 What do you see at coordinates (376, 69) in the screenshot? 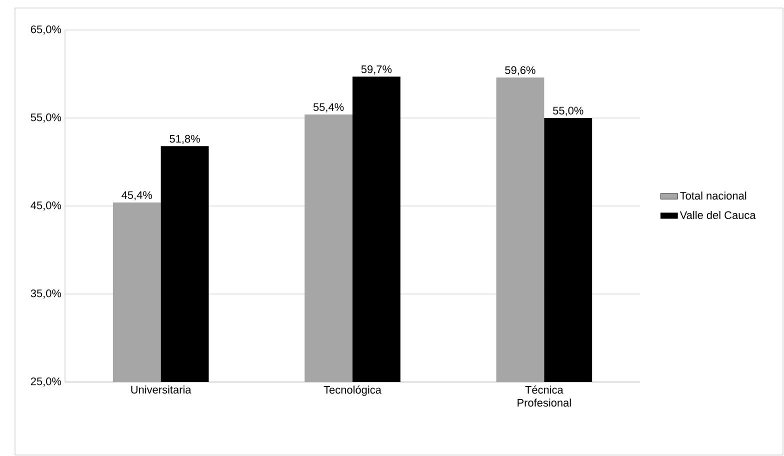
I see `data-label: 59,7%` at bounding box center [376, 69].